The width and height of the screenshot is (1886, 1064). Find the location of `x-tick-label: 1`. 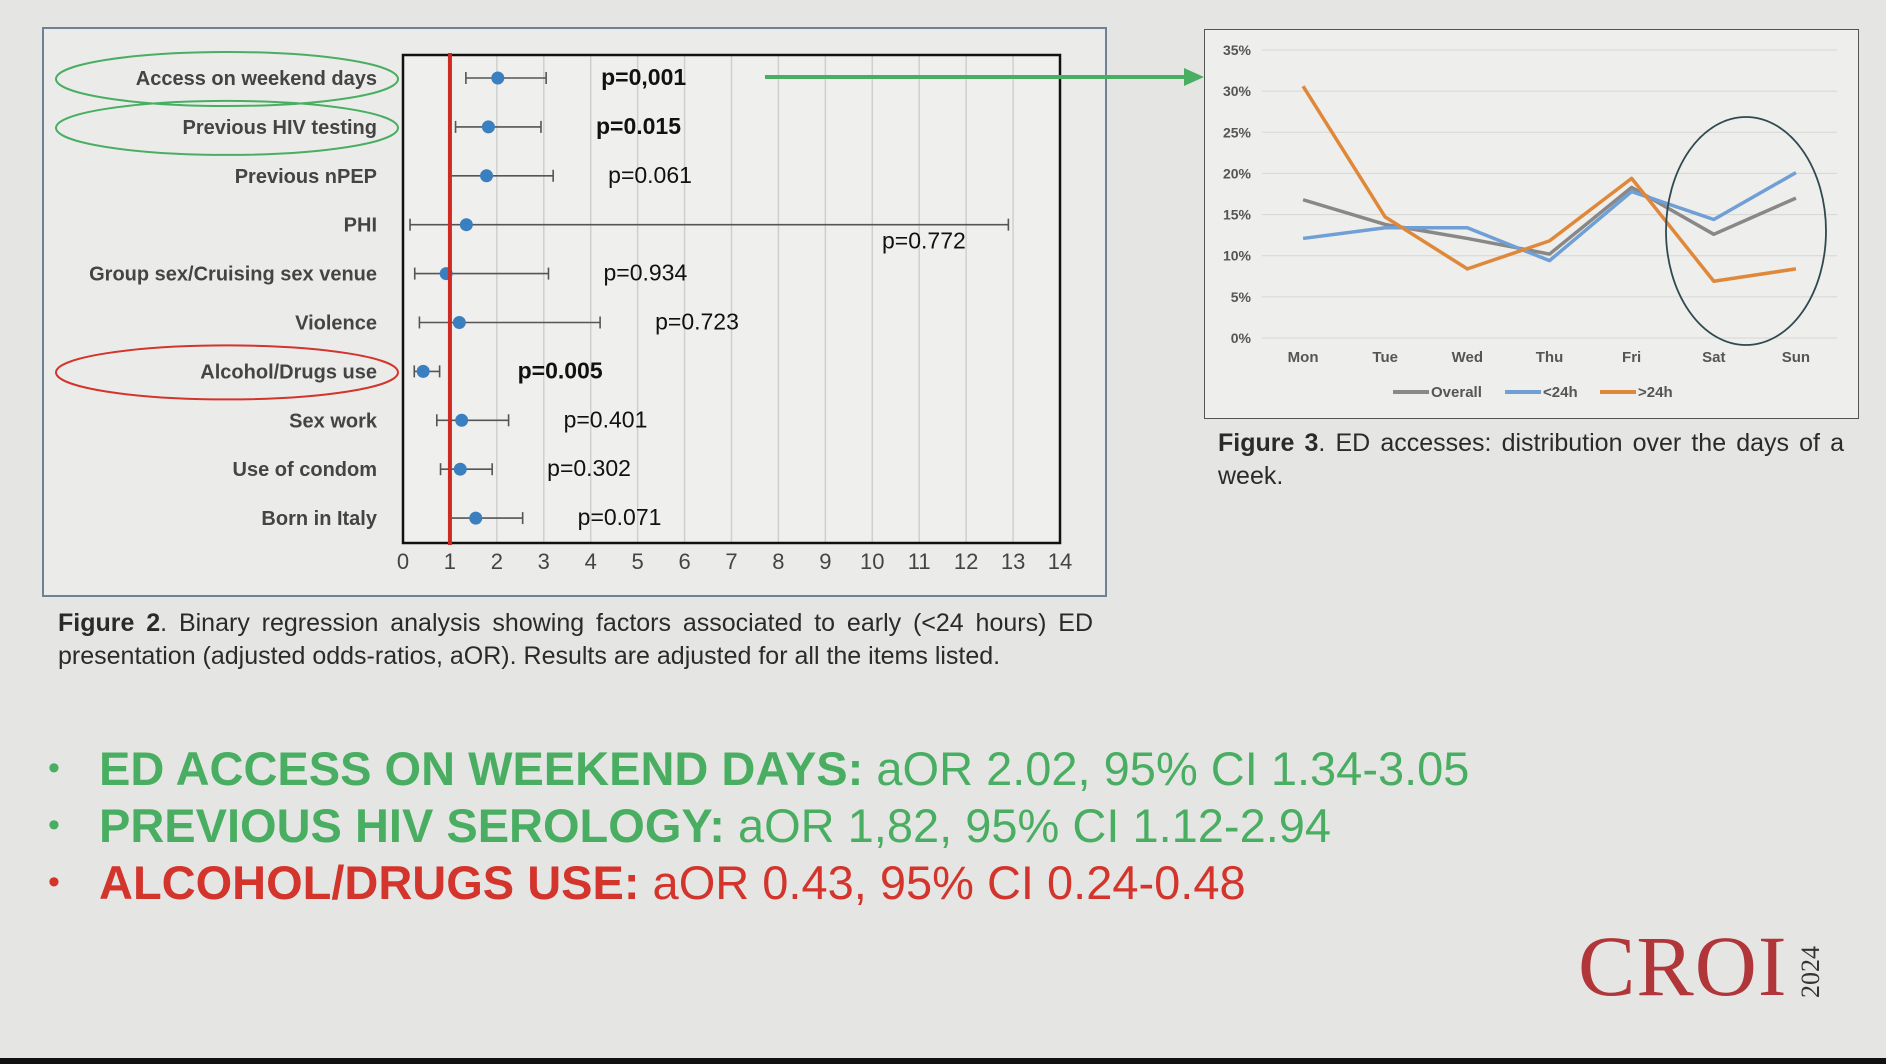

x-tick-label: 1 is located at coordinates (450, 561).